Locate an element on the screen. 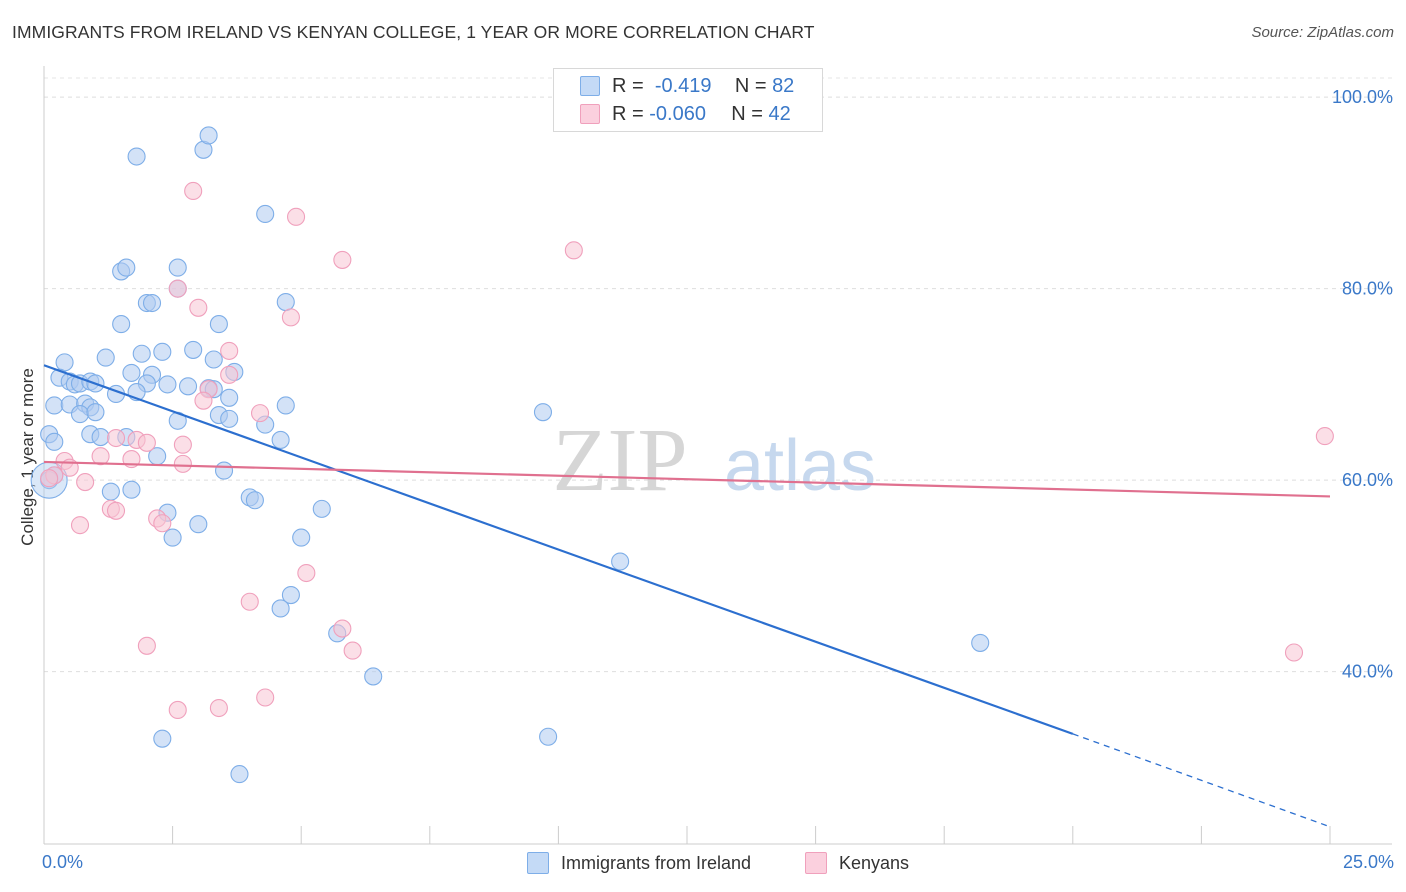 Image resolution: width=1406 pixels, height=892 pixels. kenyans-trend-line is located at coordinates (687, 479).